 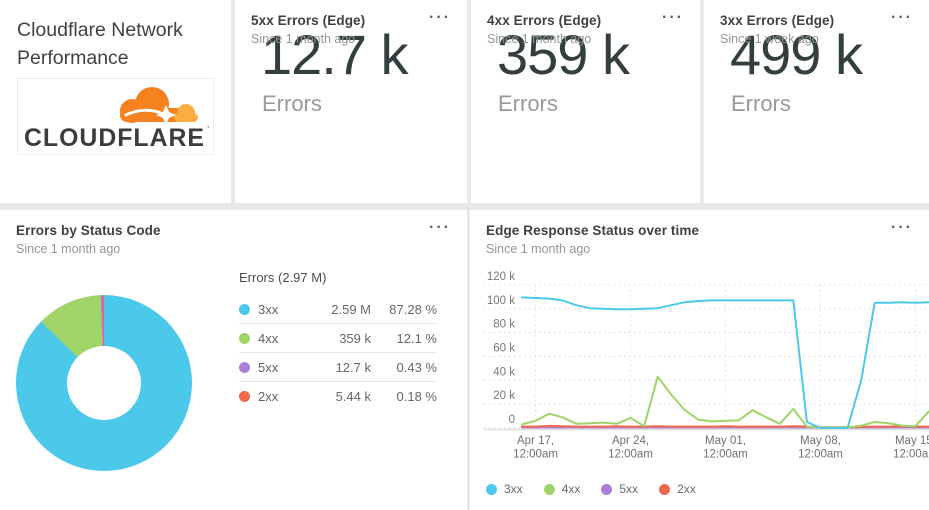 I want to click on y-axis-label: 120 k, so click(x=501, y=277).